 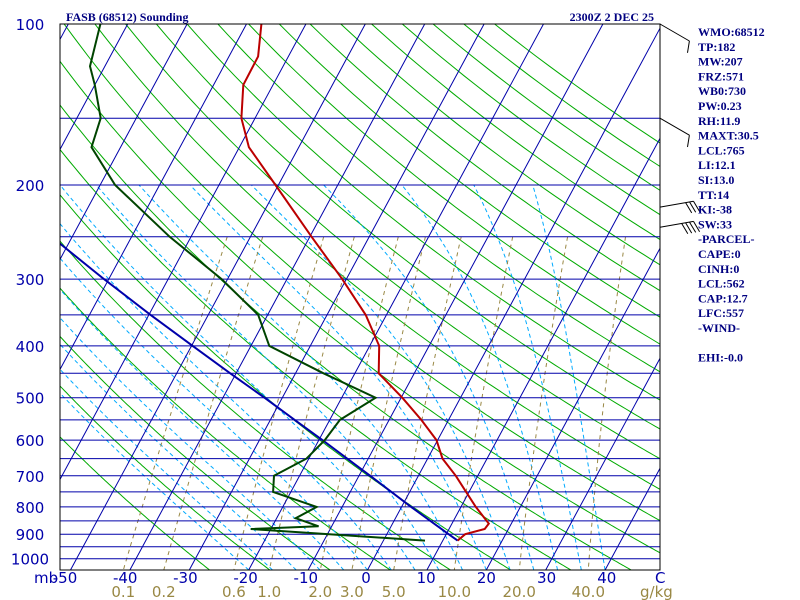 I want to click on temperature-tick-label: 20, so click(x=486, y=578).